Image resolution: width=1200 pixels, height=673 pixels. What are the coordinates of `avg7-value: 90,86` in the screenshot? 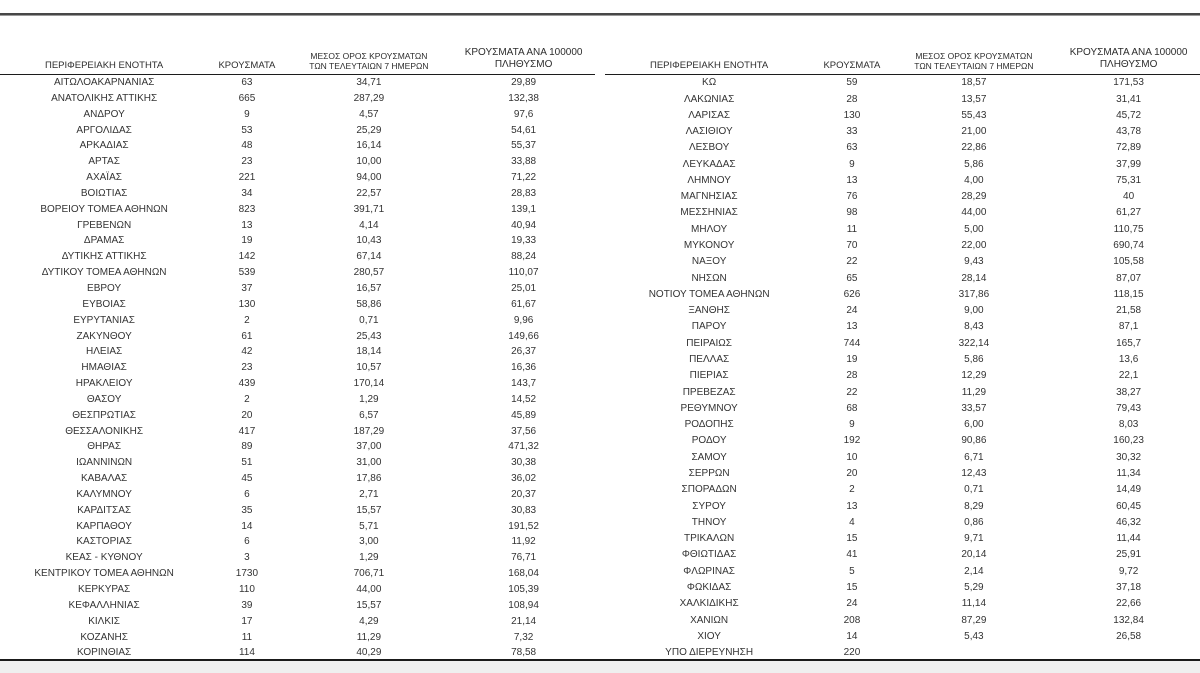 It's located at (974, 441).